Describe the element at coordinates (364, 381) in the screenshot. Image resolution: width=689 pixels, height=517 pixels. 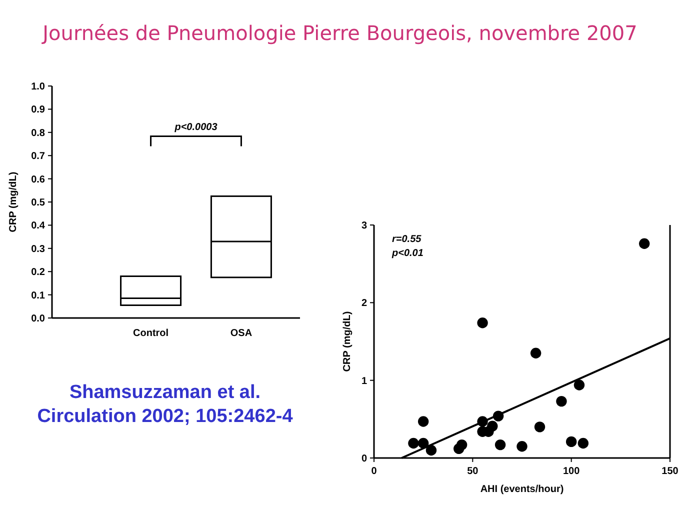
I see `y-tick-label: 1` at that location.